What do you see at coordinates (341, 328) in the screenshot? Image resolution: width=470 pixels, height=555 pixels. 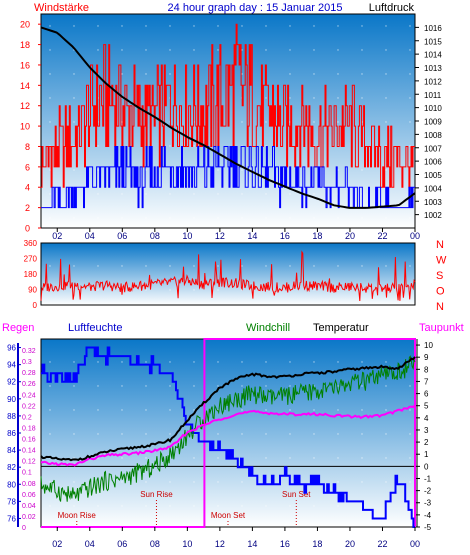 I see `temperature-legend: Temperatur` at bounding box center [341, 328].